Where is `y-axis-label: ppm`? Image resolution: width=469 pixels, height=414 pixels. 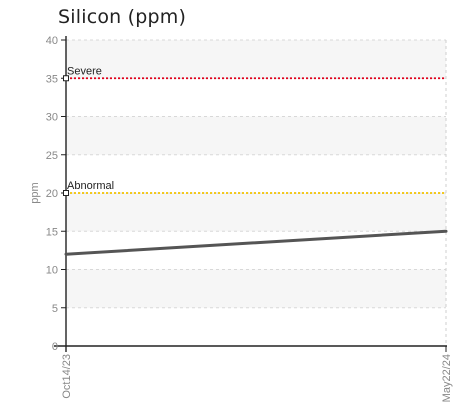 y-axis-label: ppm is located at coordinates (35, 192).